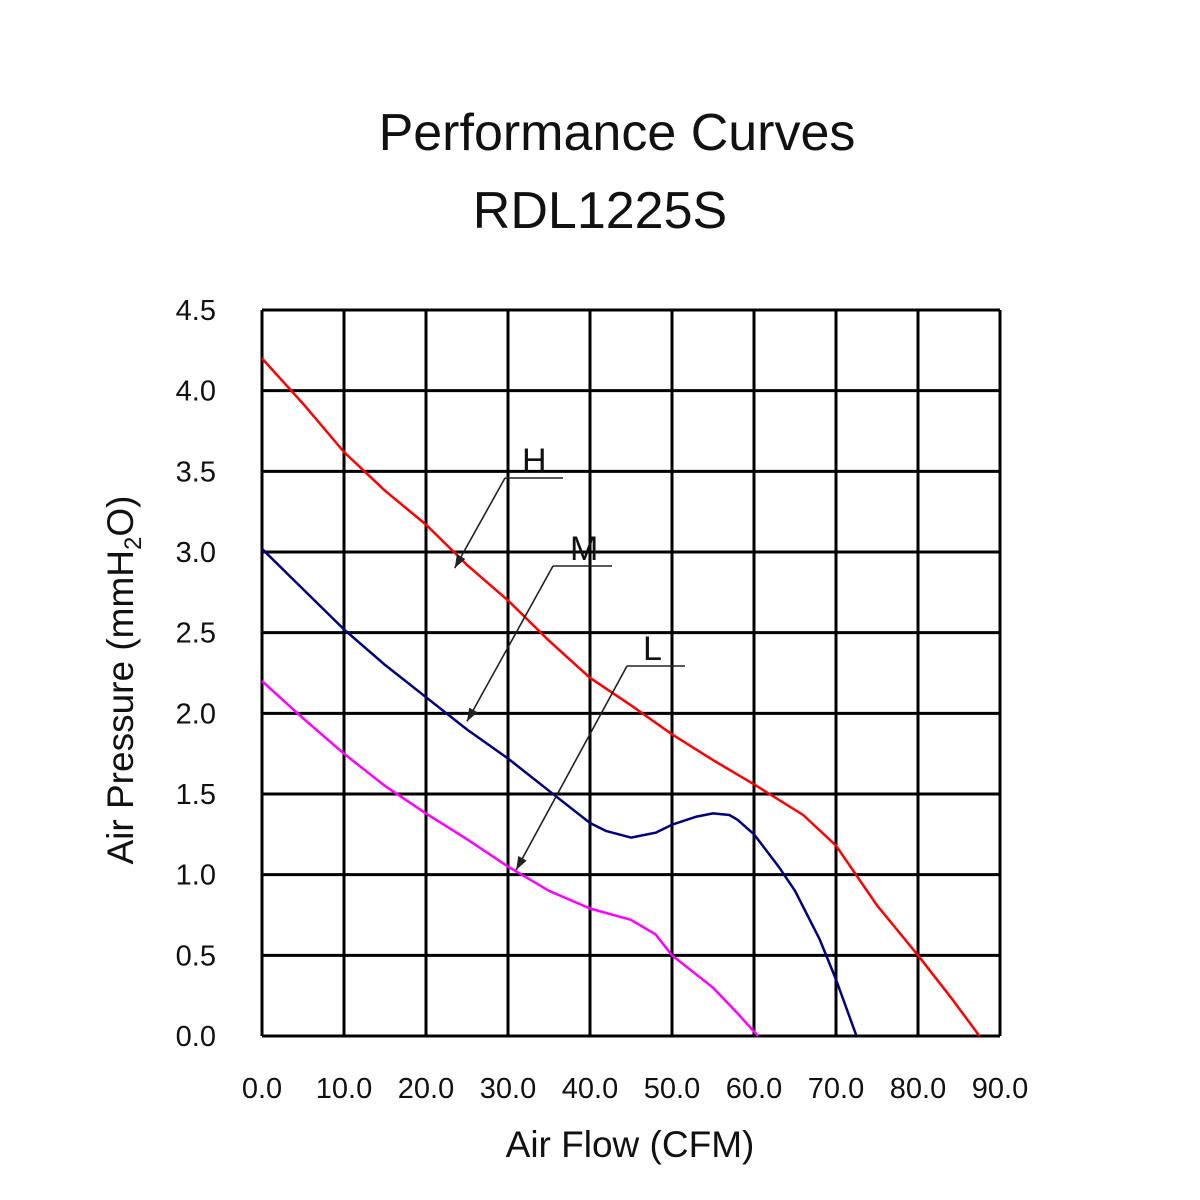 The width and height of the screenshot is (1200, 1200). What do you see at coordinates (630, 1144) in the screenshot?
I see `x-axis-label: Air Flow (CFM)` at bounding box center [630, 1144].